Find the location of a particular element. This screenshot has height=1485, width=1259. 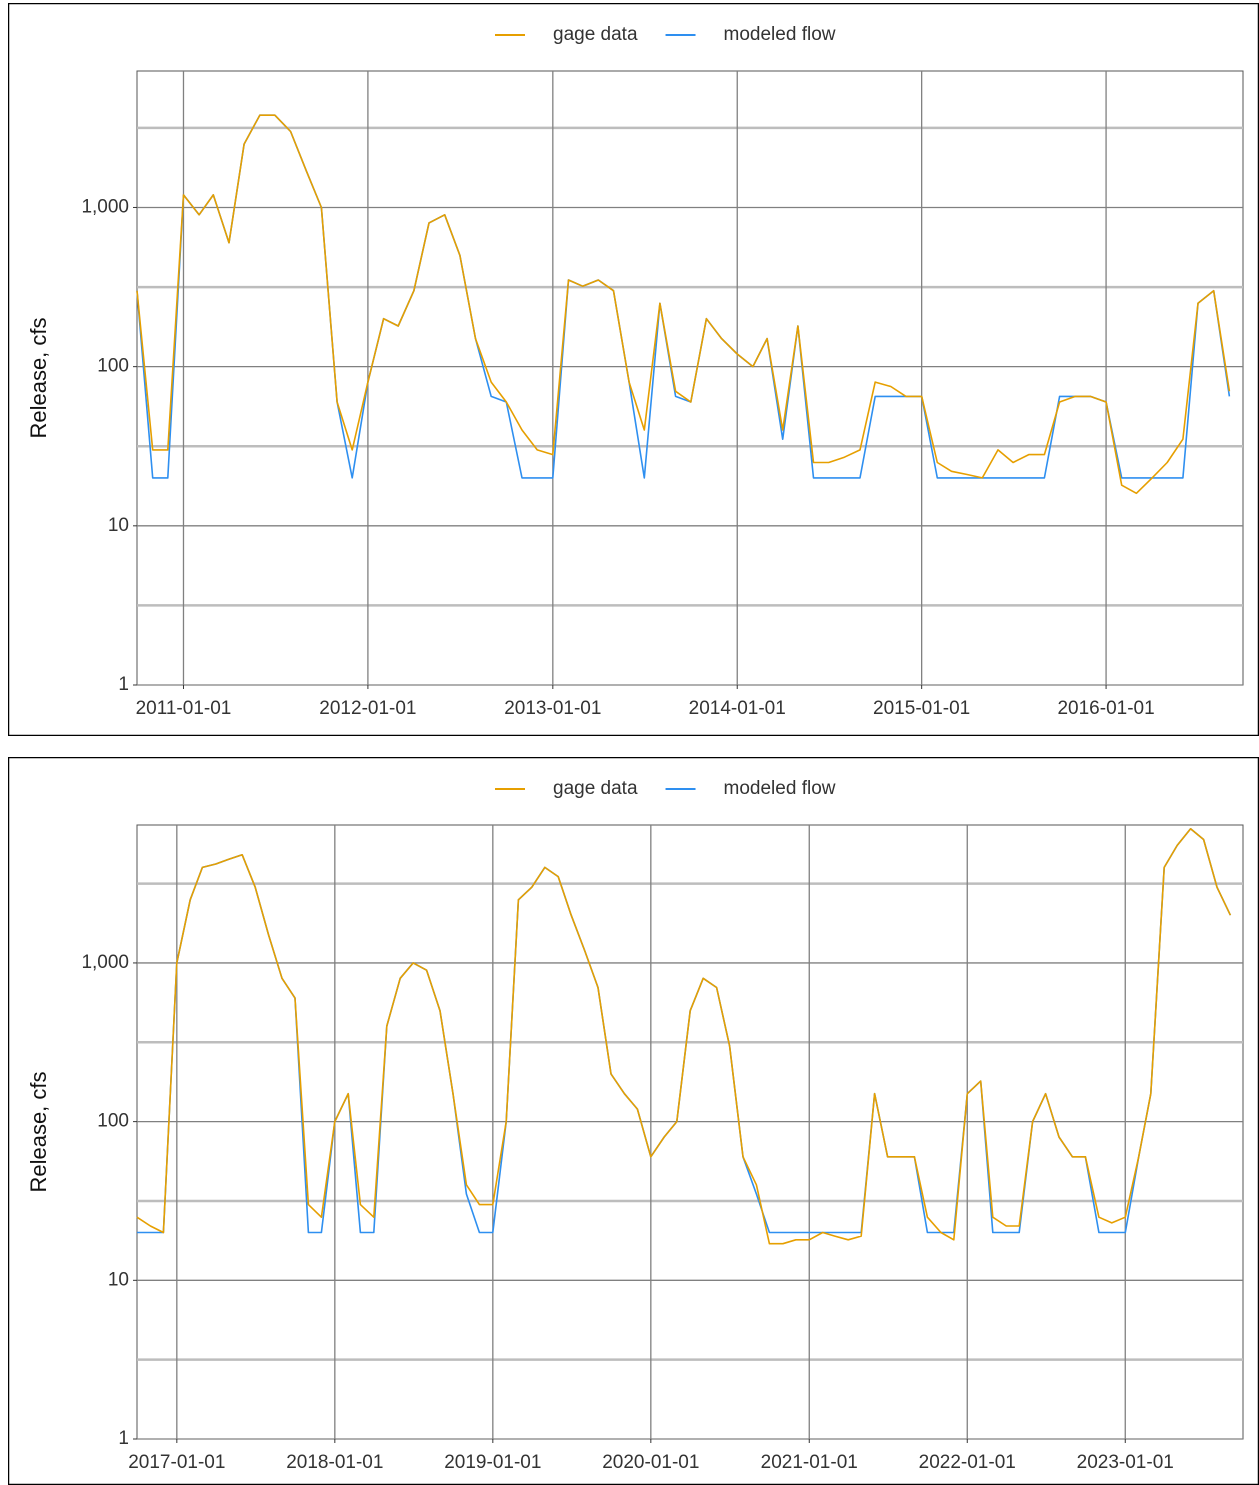

x-tick-label: 2016-01-01 is located at coordinates (1105, 708).